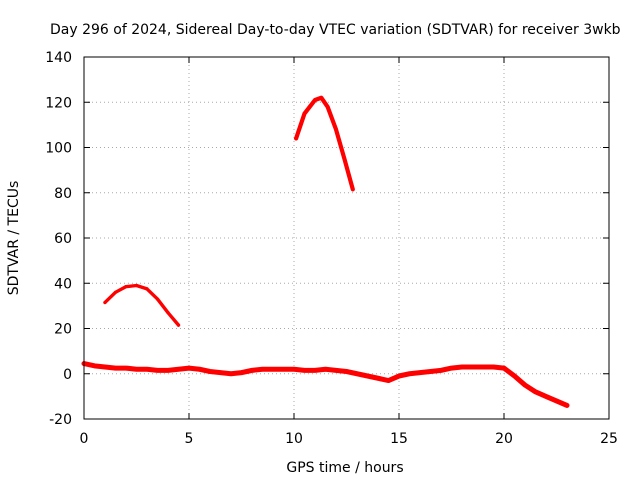  What do you see at coordinates (58, 58) in the screenshot?
I see `y-tick-label-140: 140` at bounding box center [58, 58].